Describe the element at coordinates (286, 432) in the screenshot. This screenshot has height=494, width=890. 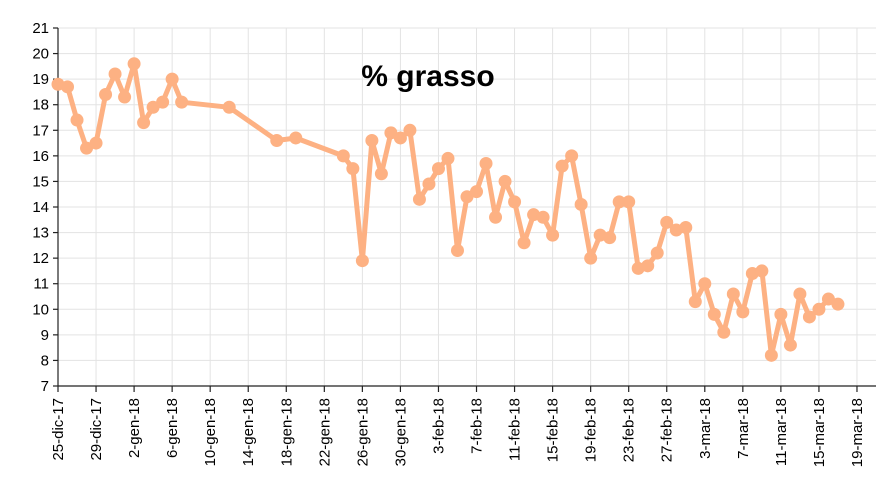
I see `x-tick-label: 18-gen-18` at that location.